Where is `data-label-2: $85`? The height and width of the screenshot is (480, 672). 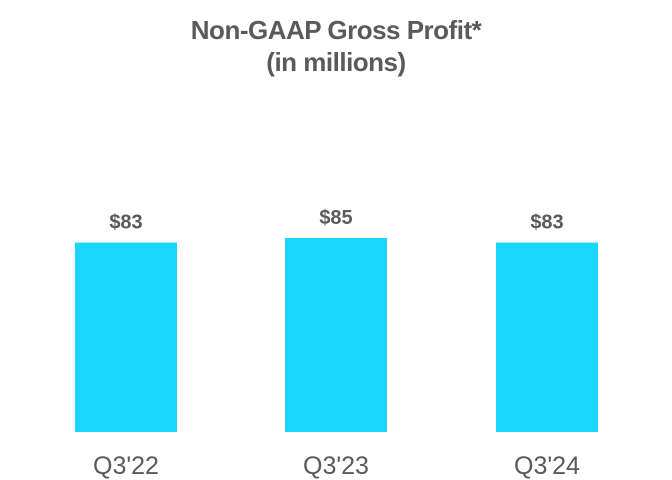
data-label-2: $85 is located at coordinates (335, 218).